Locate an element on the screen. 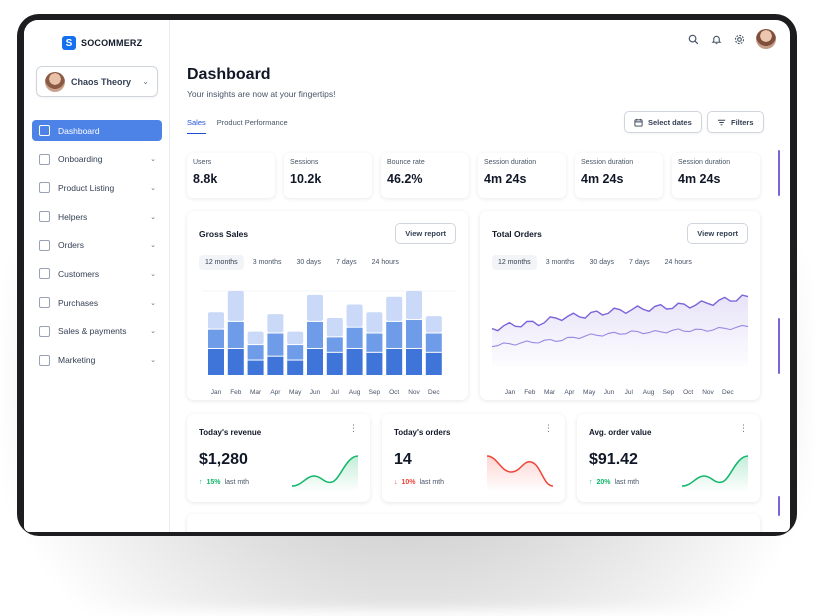  workspace-name: Chaos Theory is located at coordinates (101, 81).